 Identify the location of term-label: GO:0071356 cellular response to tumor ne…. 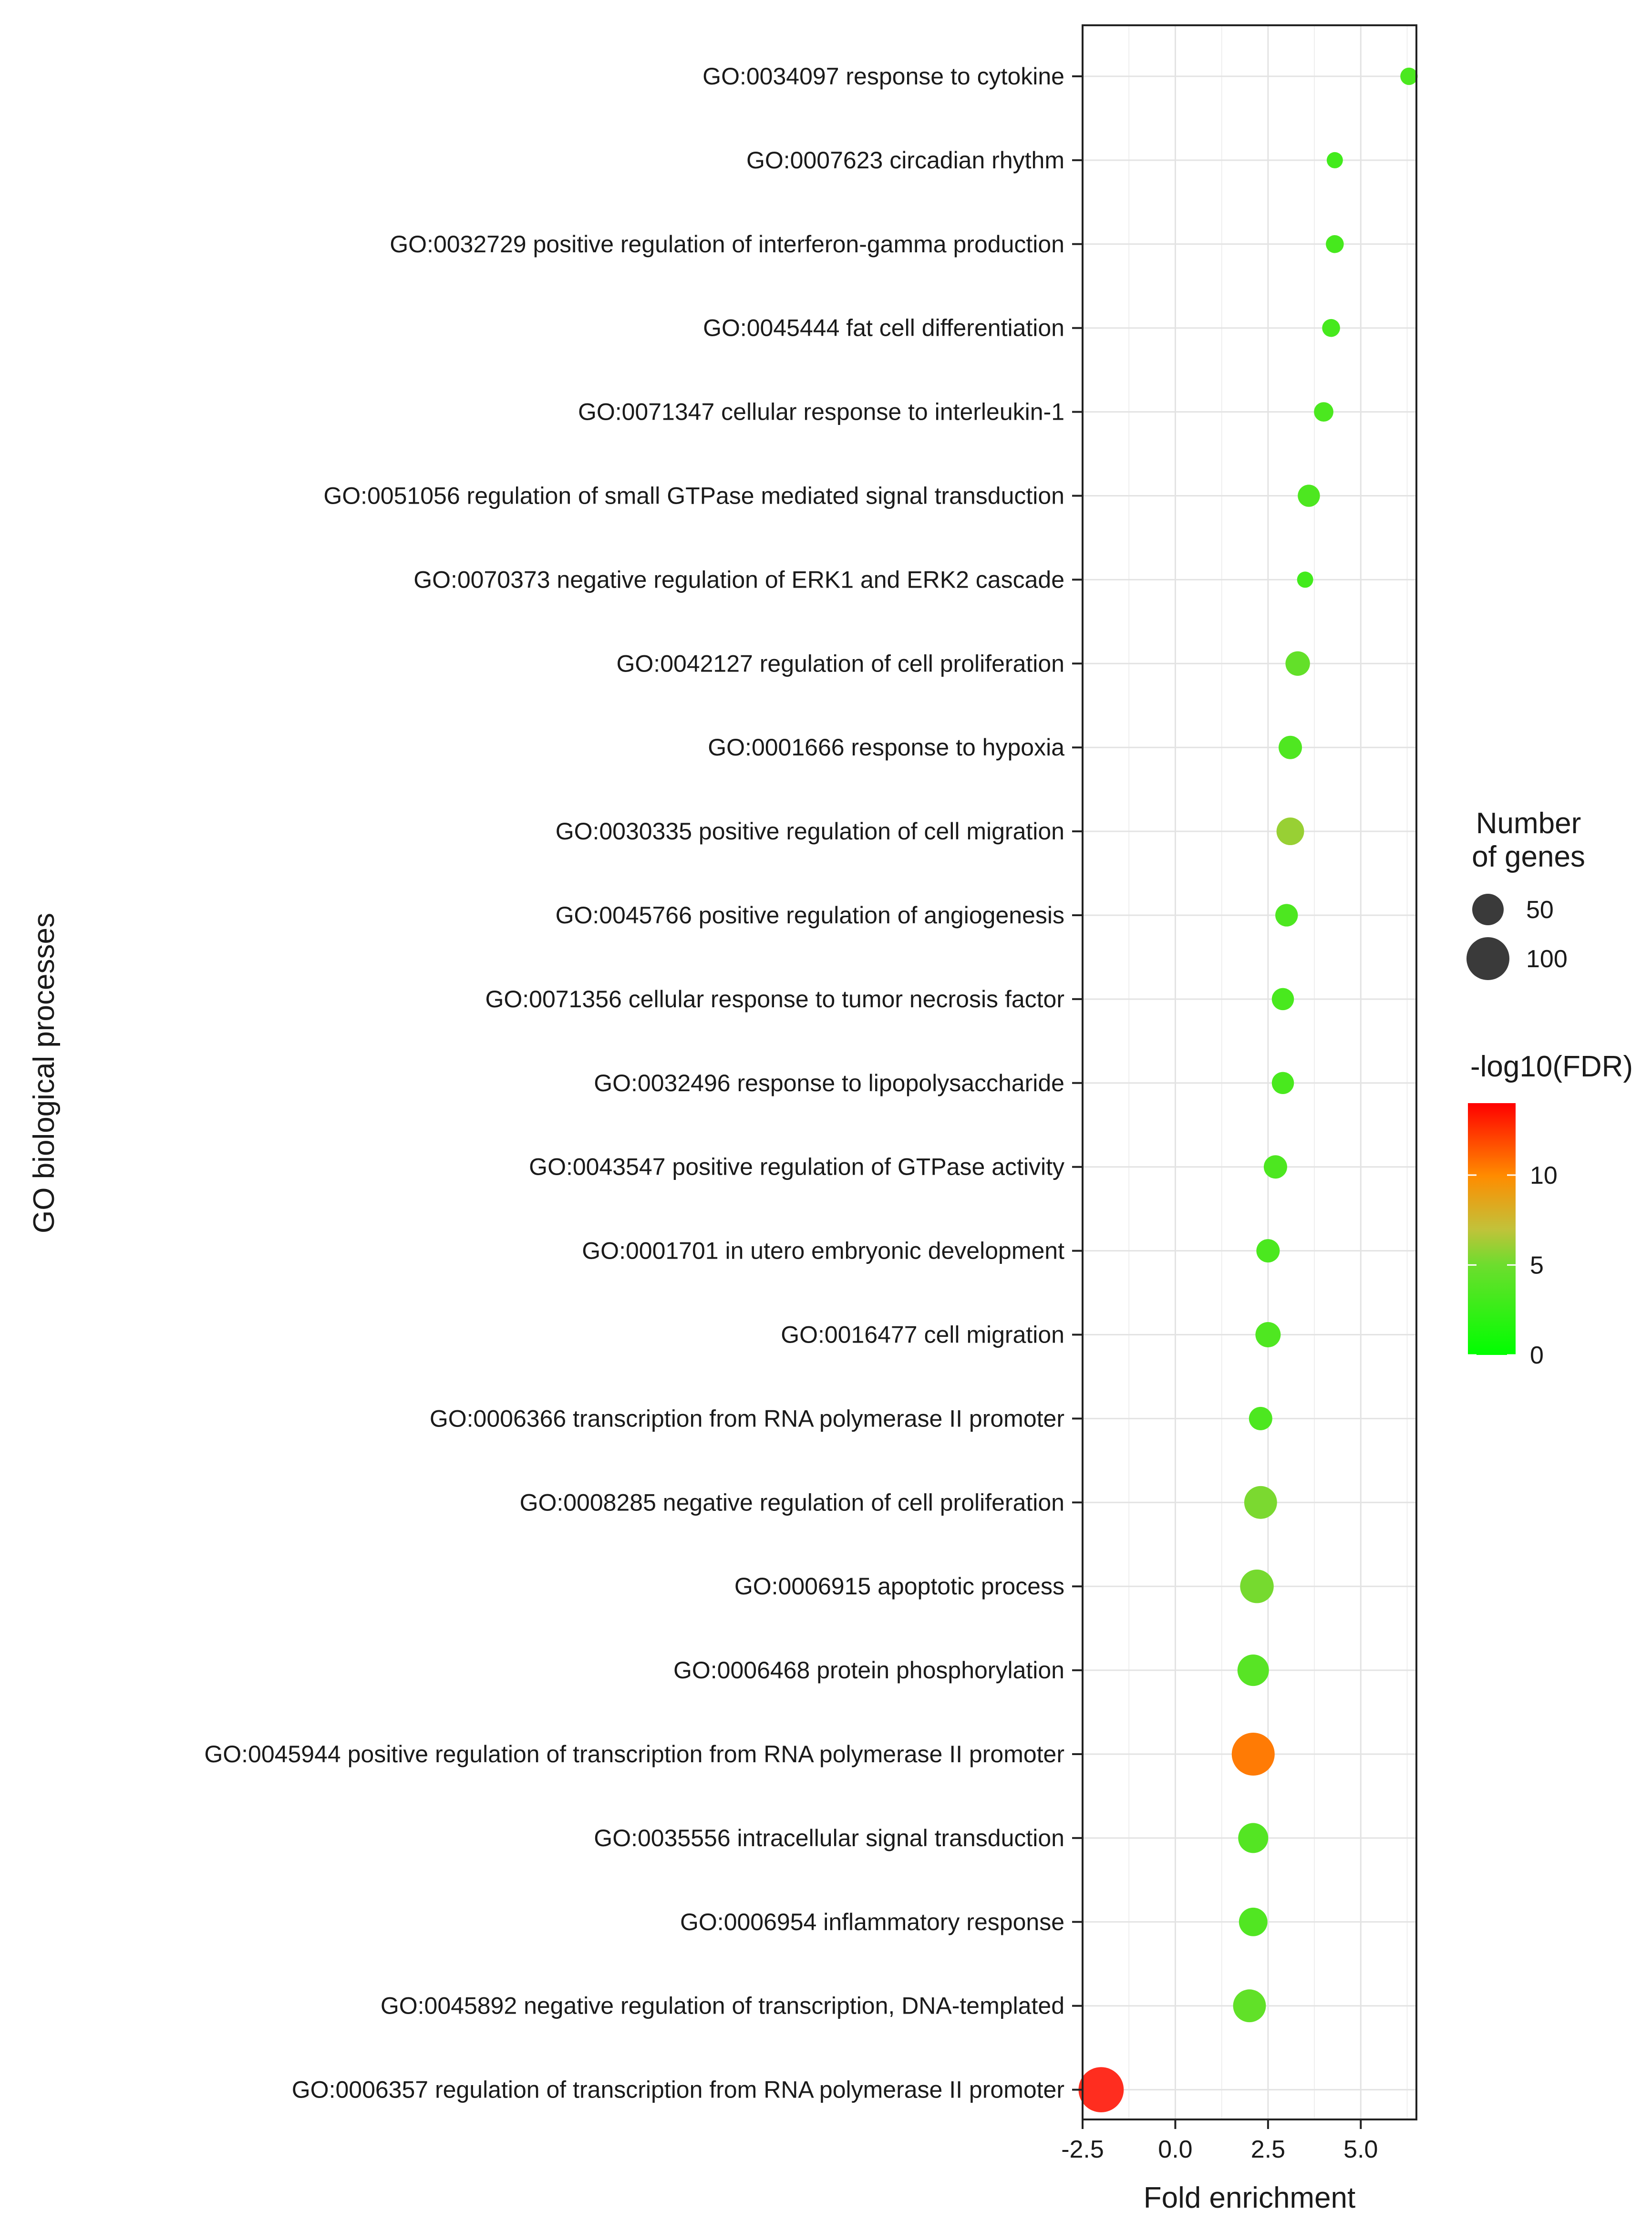
(774, 999).